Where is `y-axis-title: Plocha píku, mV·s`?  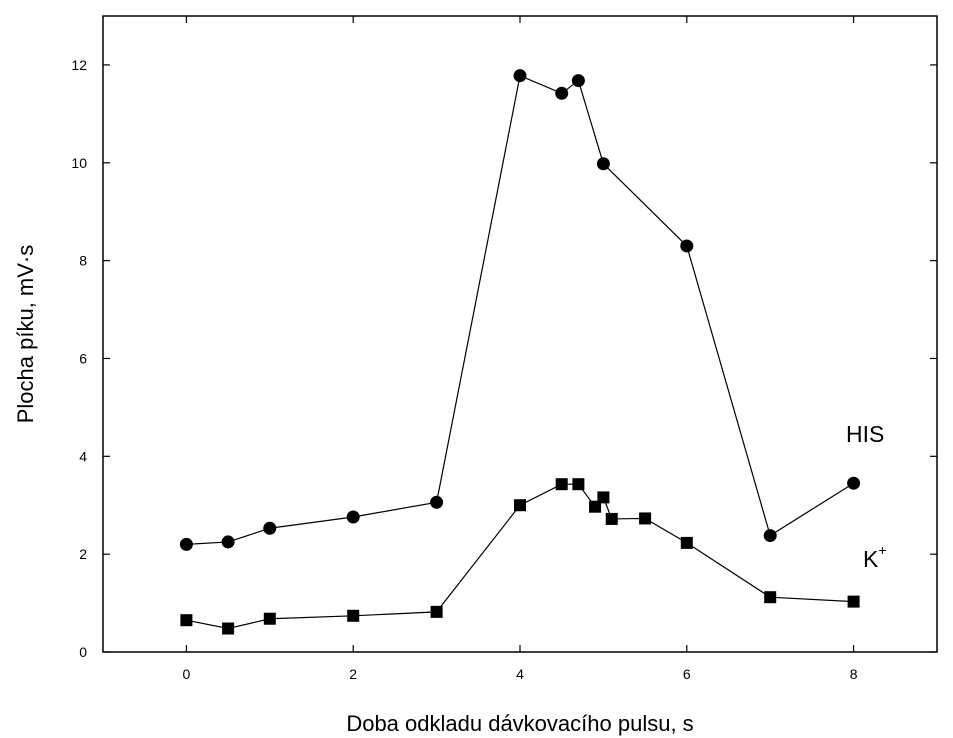 y-axis-title: Plocha píku, mV·s is located at coordinates (25, 334).